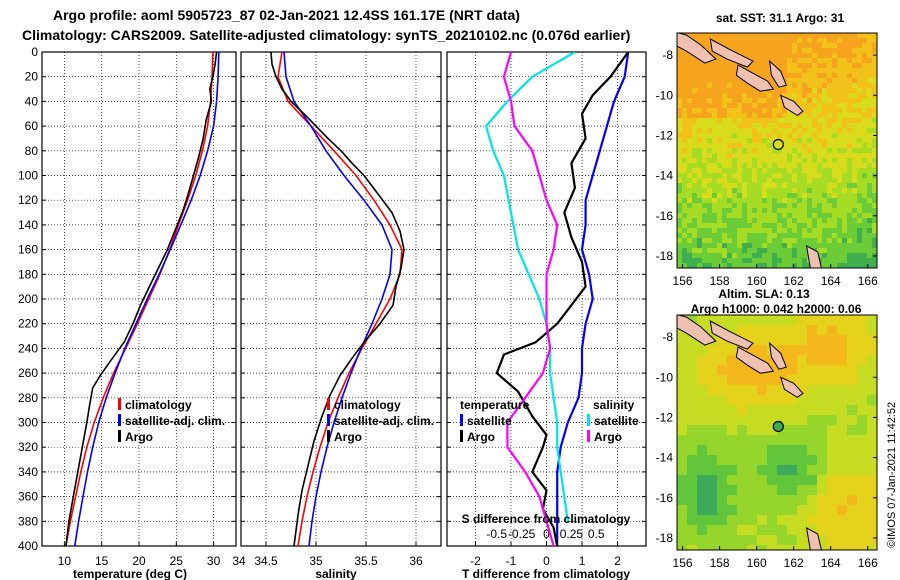  I want to click on s-difference-tick-label: -0.25, so click(522, 534).